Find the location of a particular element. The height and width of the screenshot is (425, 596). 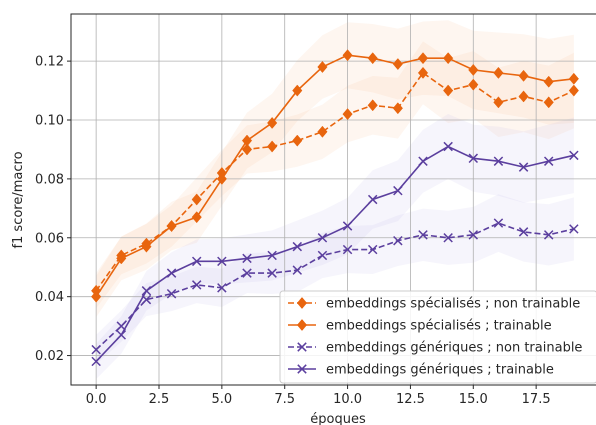

x-tick-label: 2.5 is located at coordinates (159, 399).